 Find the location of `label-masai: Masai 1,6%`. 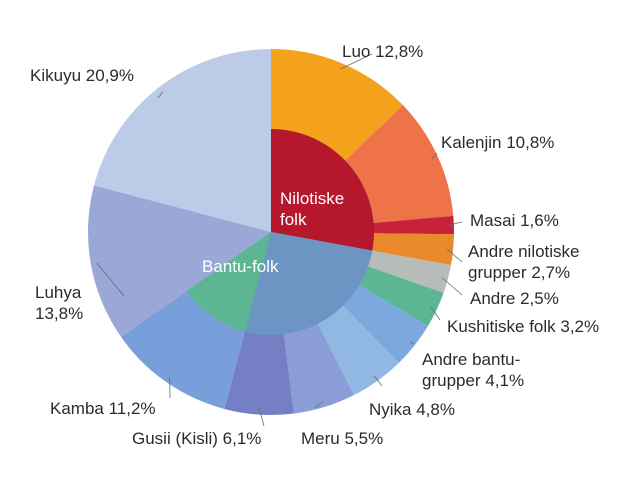

label-masai: Masai 1,6% is located at coordinates (514, 220).